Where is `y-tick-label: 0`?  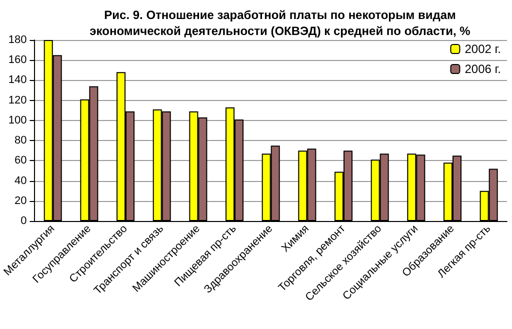
y-tick-label: 0 is located at coordinates (23, 221).